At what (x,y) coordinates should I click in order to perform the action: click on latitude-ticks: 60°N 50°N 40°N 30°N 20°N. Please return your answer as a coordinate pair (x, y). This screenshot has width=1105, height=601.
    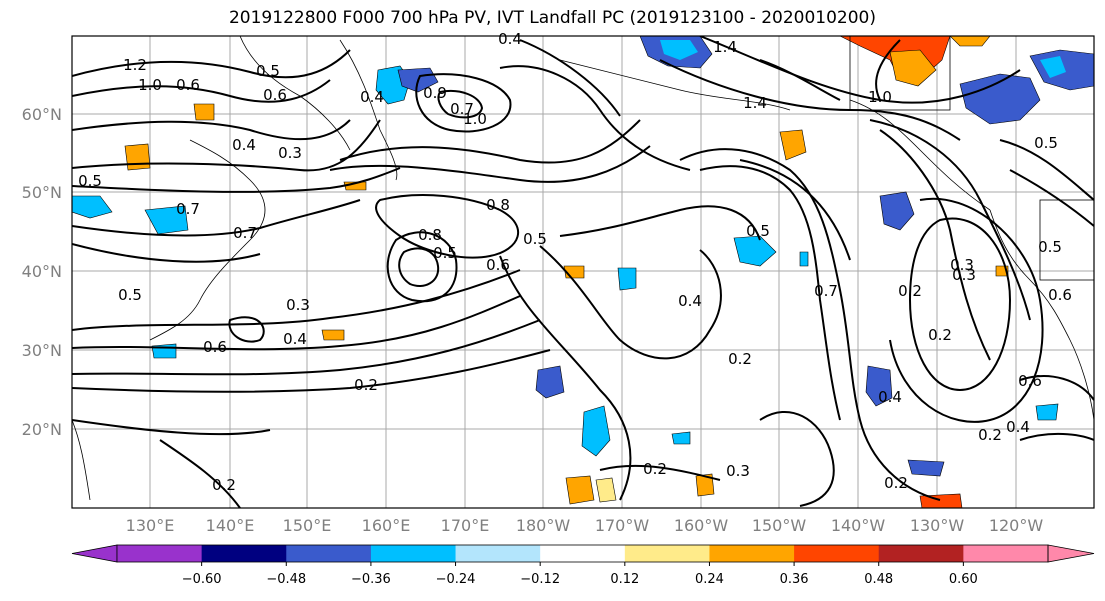
    Looking at the image, I should click on (42, 272).